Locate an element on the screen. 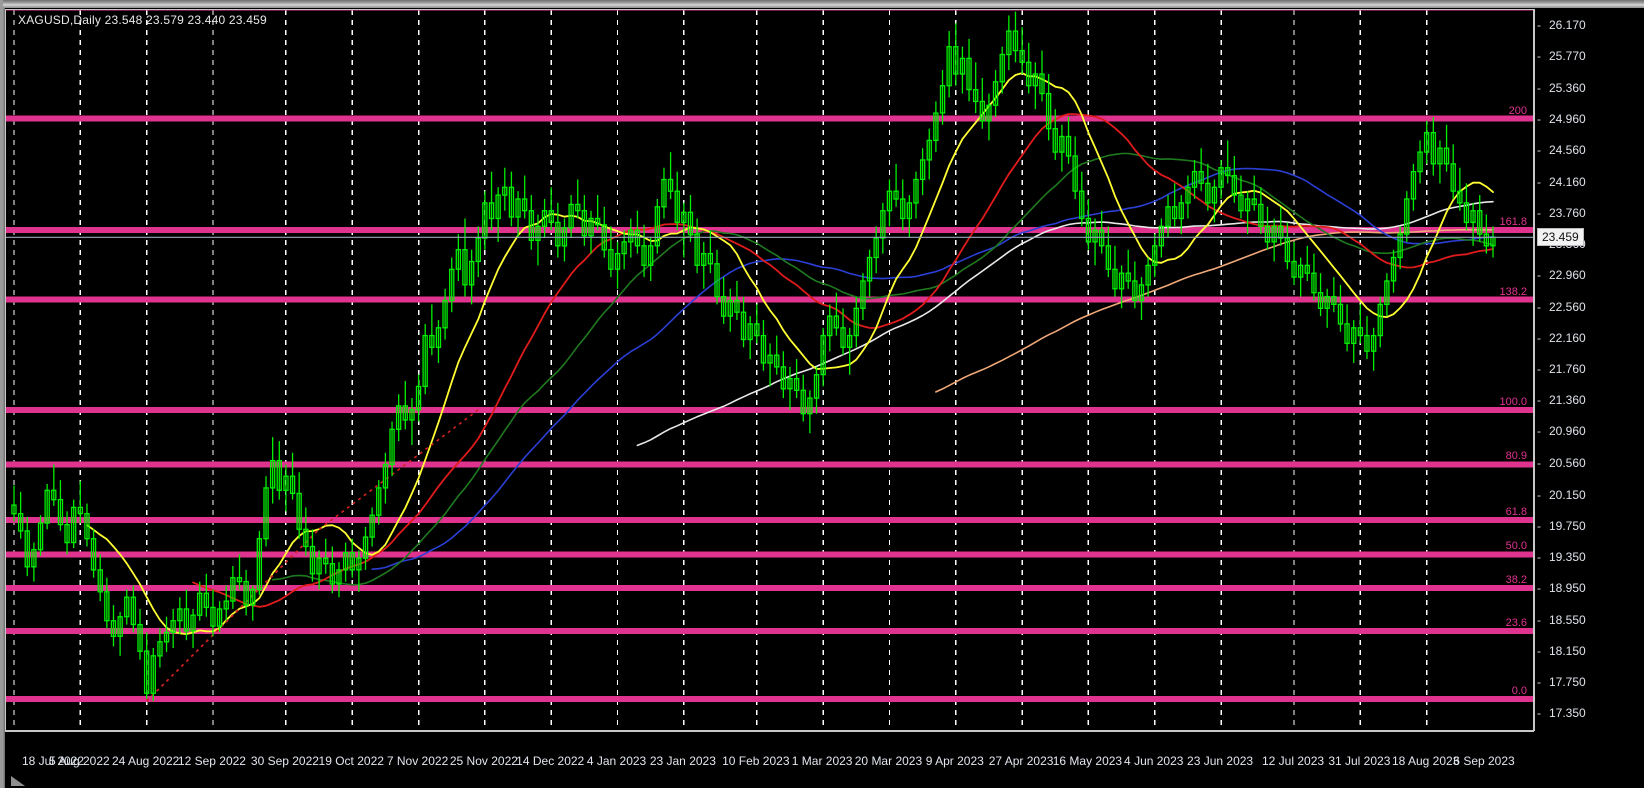 Image resolution: width=1644 pixels, height=788 pixels. price-tick: -21.760 is located at coordinates (1589, 369).